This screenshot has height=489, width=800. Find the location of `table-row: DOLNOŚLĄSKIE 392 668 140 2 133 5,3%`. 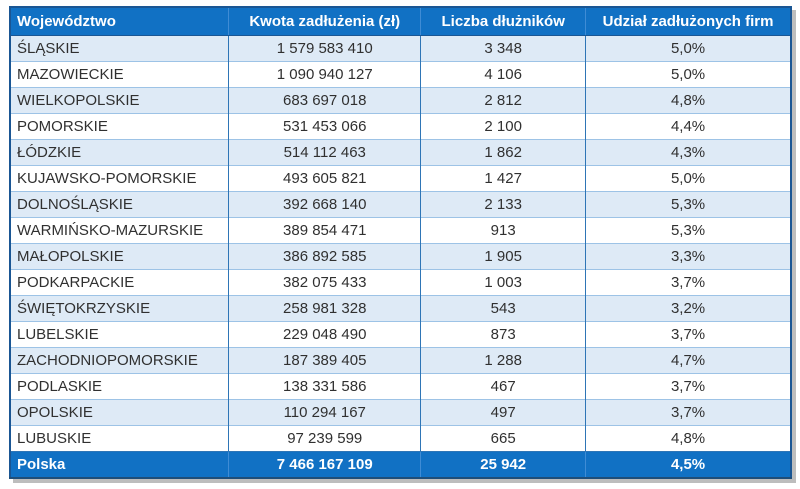

table-row: DOLNOŚLĄSKIE 392 668 140 2 133 5,3% is located at coordinates (400, 203).